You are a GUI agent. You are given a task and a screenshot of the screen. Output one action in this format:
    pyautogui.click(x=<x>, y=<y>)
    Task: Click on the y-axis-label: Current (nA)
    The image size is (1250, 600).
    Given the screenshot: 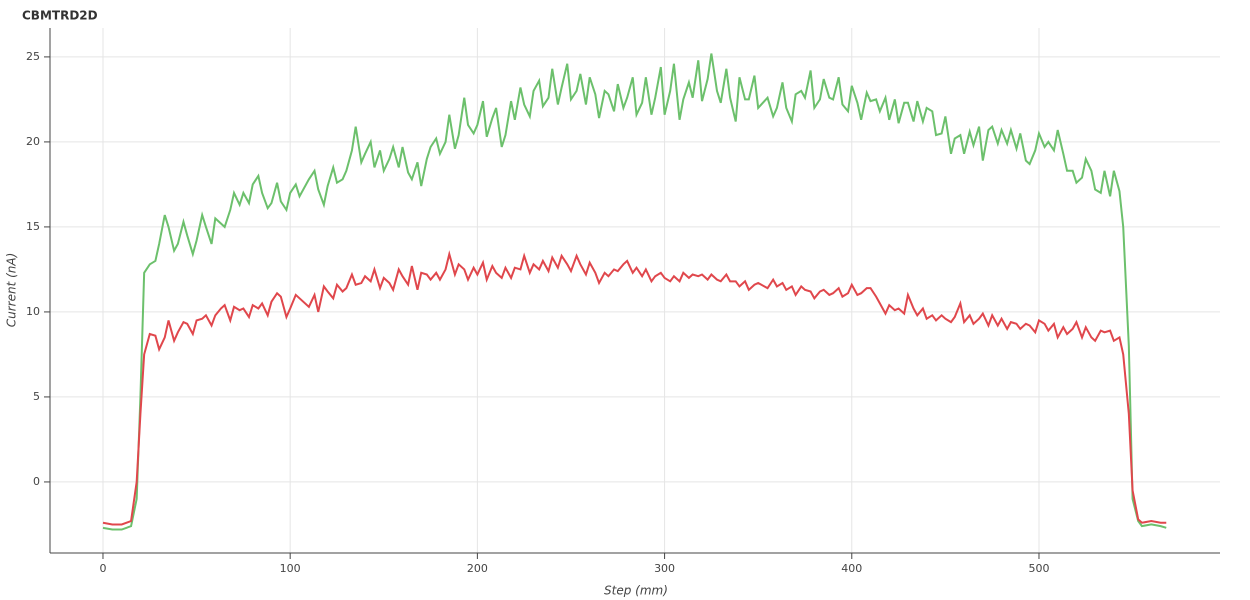 What is the action you would take?
    pyautogui.click(x=12, y=290)
    